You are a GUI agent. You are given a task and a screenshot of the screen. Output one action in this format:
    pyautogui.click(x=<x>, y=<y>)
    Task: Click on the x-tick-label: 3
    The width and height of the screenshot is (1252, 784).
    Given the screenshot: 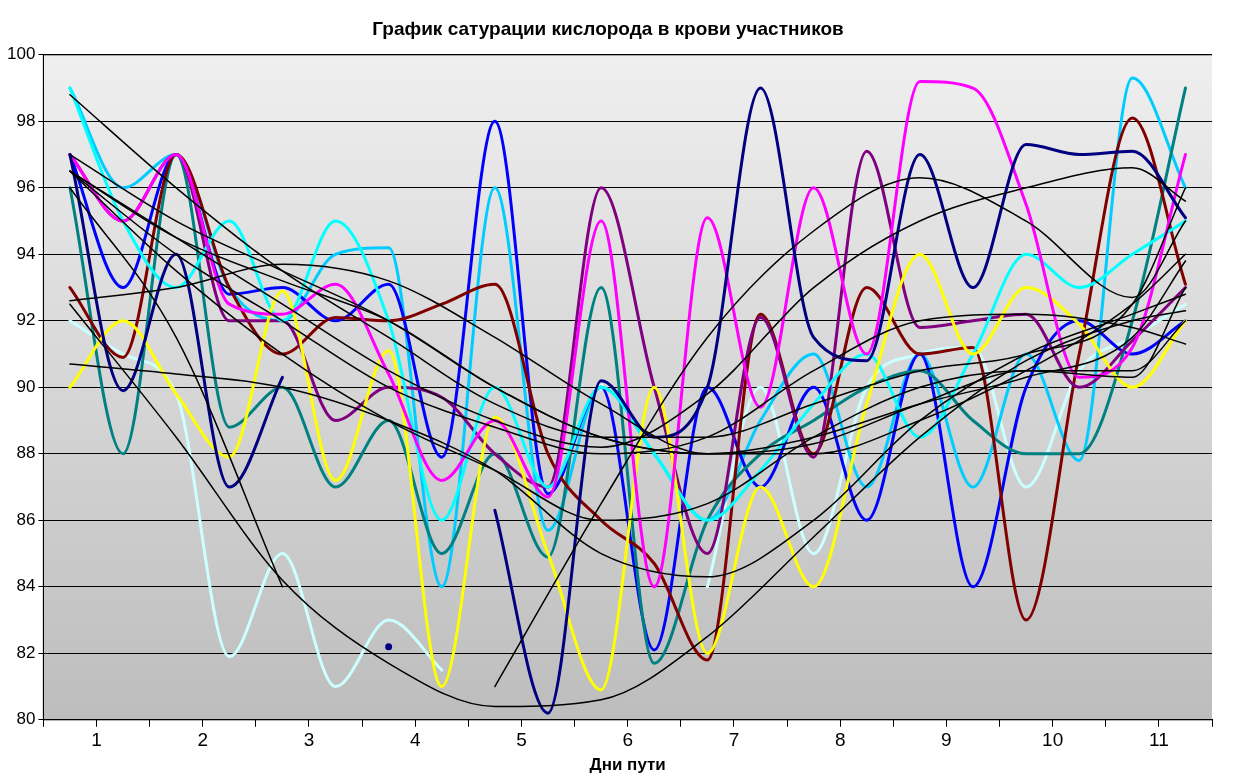 What is the action you would take?
    pyautogui.click(x=309, y=740)
    